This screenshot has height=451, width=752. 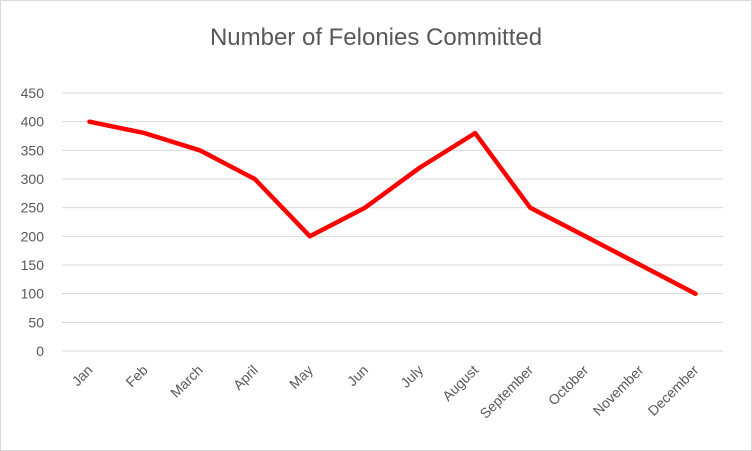 What do you see at coordinates (33, 93) in the screenshot?
I see `y-tick-label: 450` at bounding box center [33, 93].